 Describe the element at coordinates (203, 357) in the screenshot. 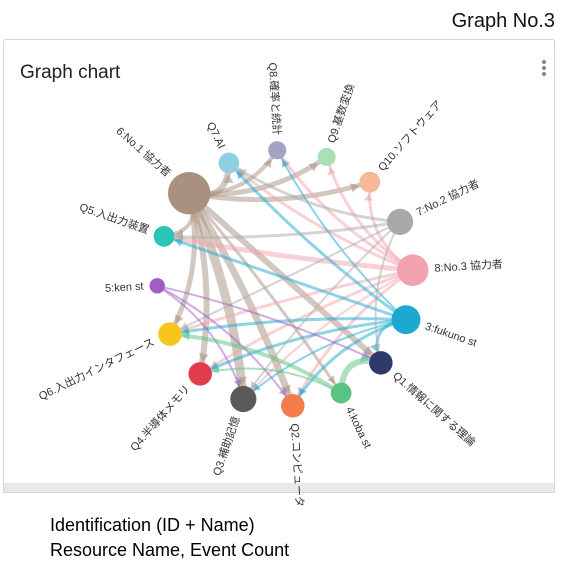

I see `edge-arrow-n6-q4` at that location.